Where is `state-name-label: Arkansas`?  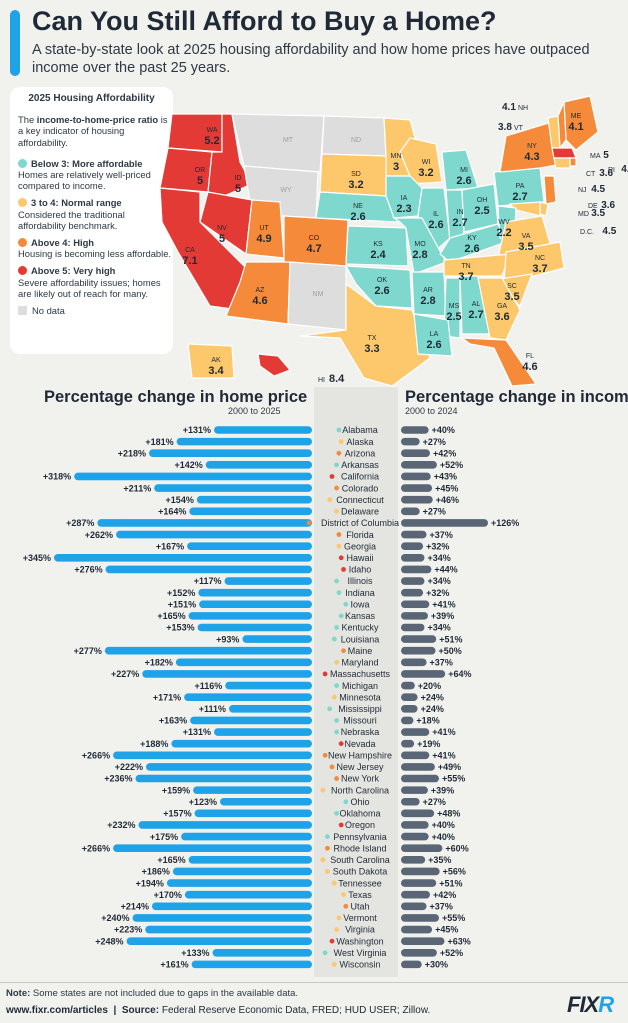 state-name-label: Arkansas is located at coordinates (360, 465).